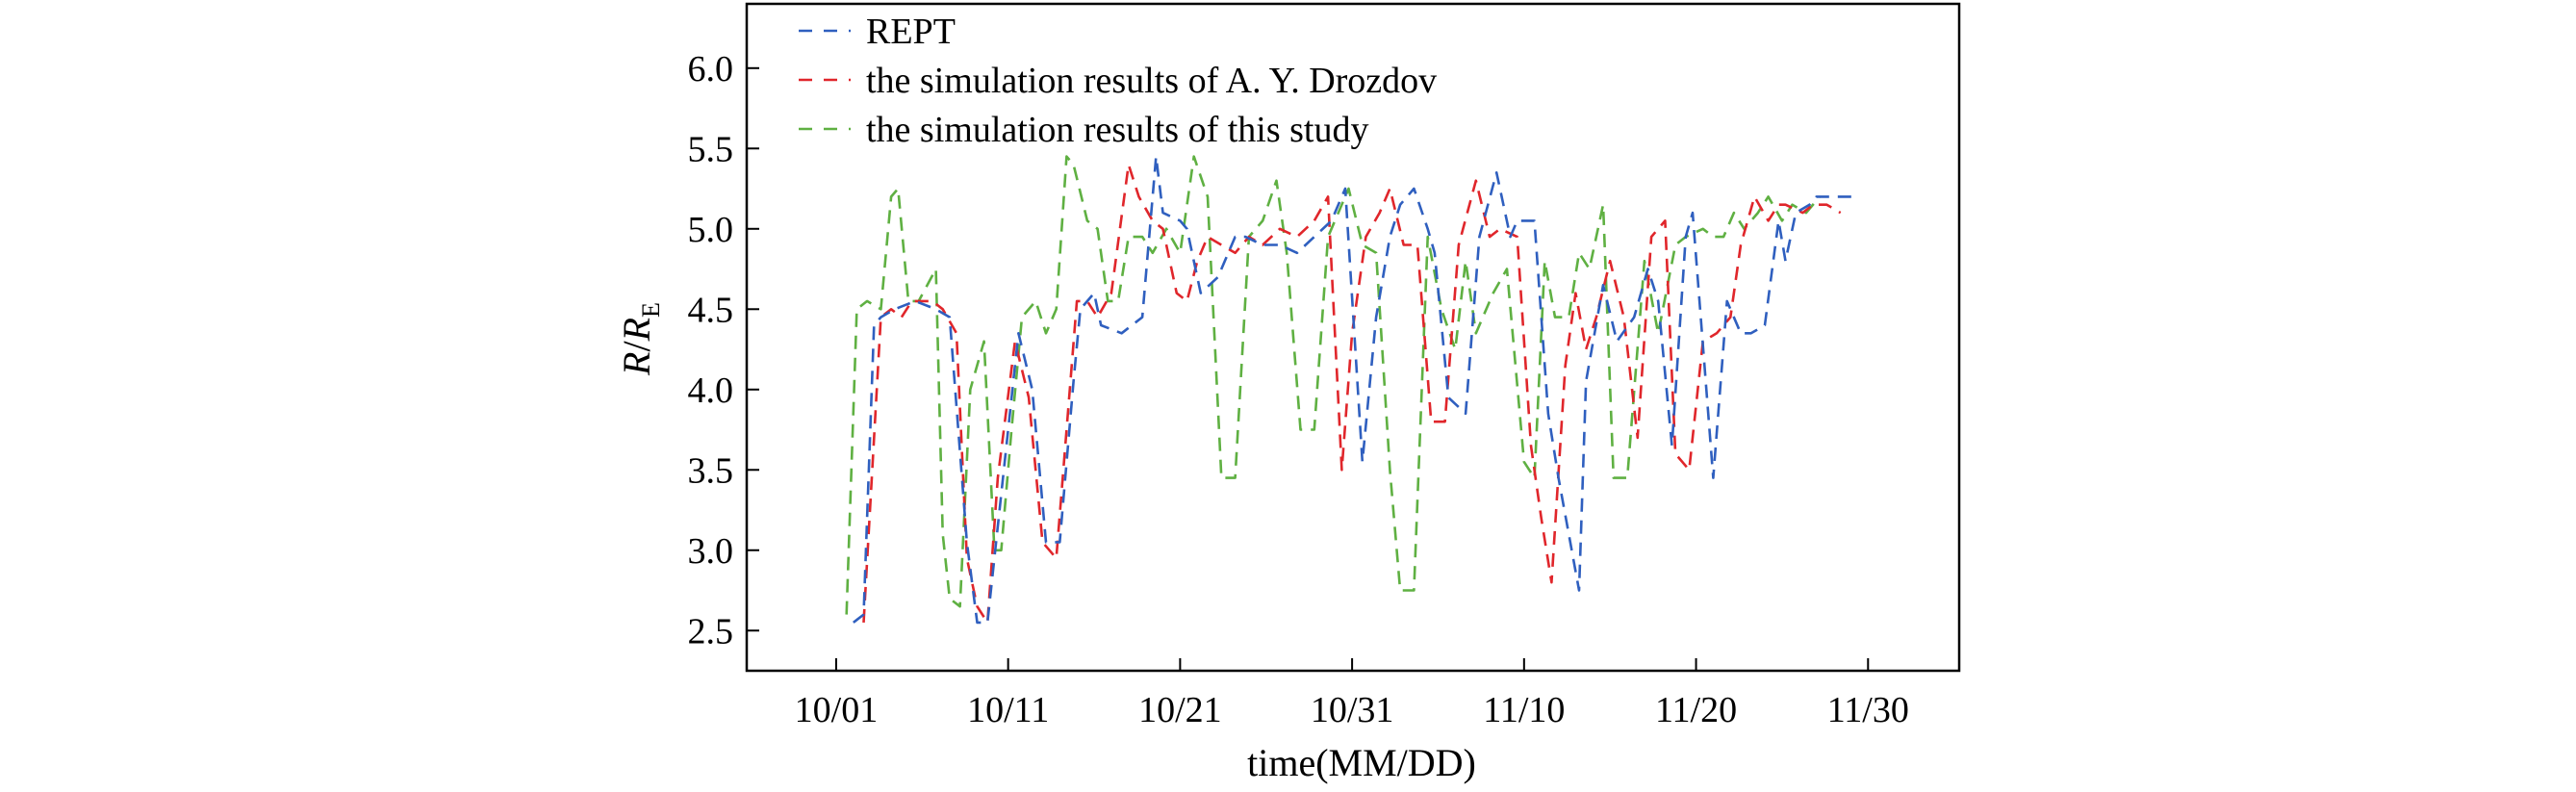 Image resolution: width=2576 pixels, height=792 pixels. Describe the element at coordinates (636, 364) in the screenshot. I see `y-axis-title-main: R` at that location.